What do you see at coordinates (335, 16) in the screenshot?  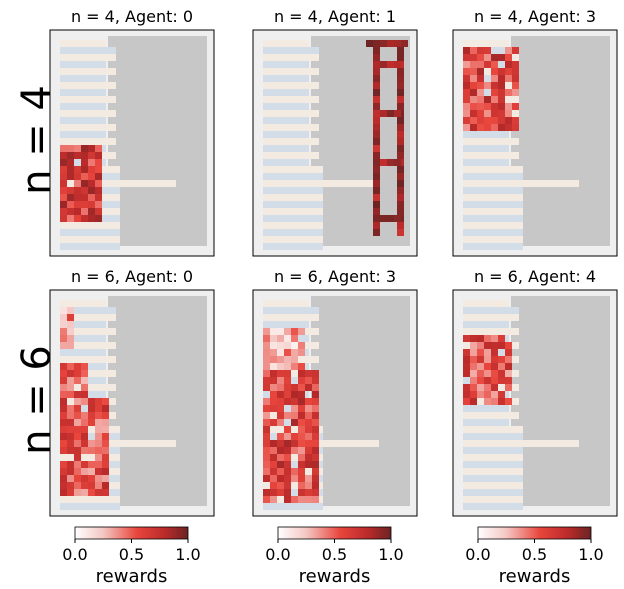 I see `panel-title: n = 4, Agent: 1` at bounding box center [335, 16].